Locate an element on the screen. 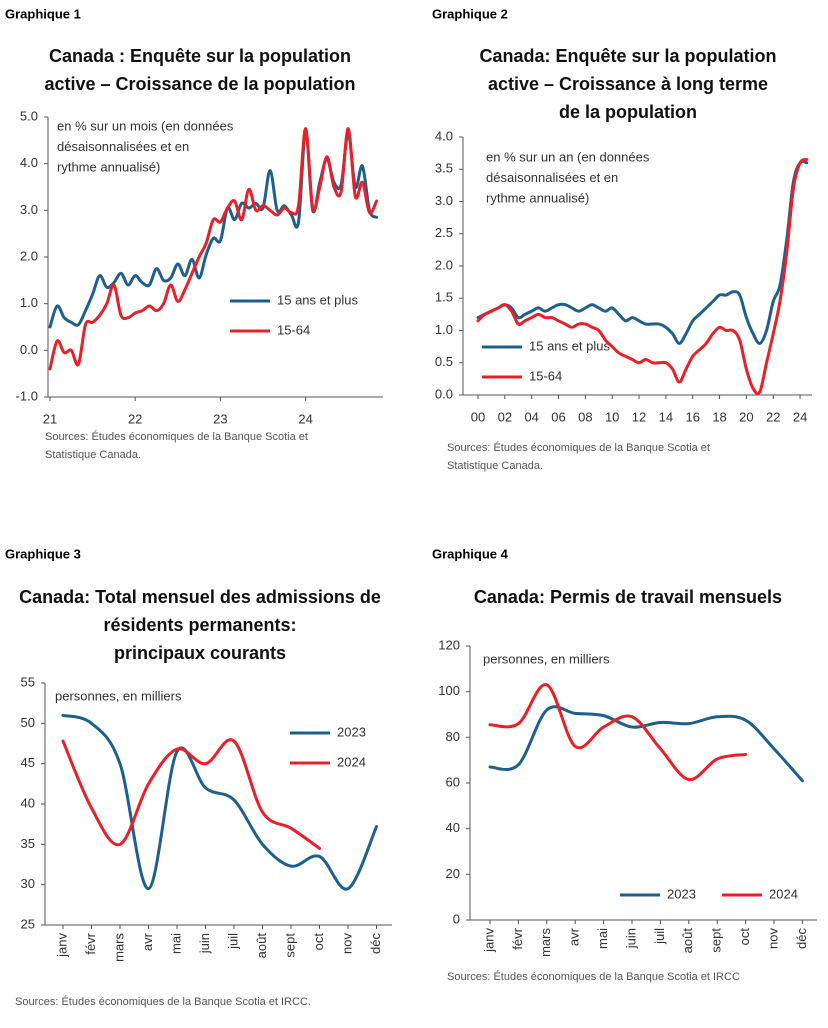  figure-label: Graphique 3 is located at coordinates (43, 553).